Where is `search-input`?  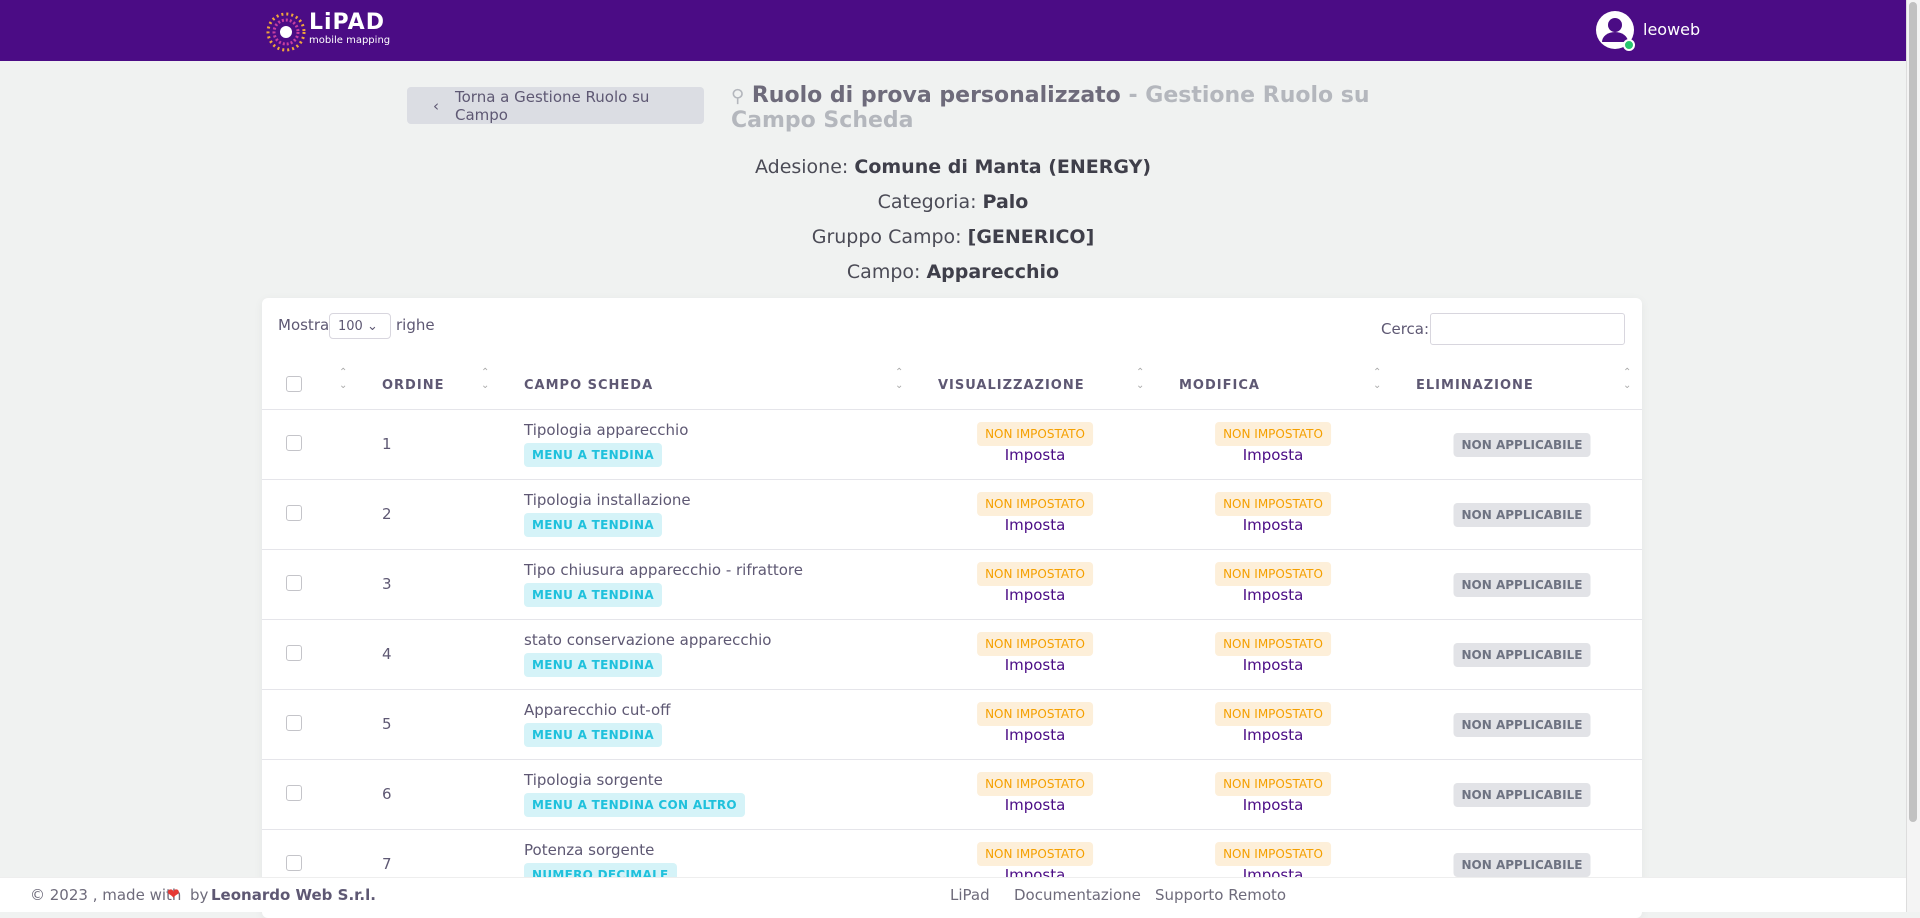 search-input is located at coordinates (1527, 329).